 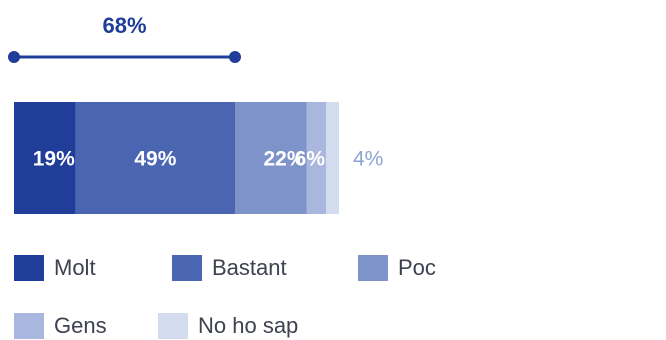 I want to click on bracket: 68%, so click(x=124, y=38).